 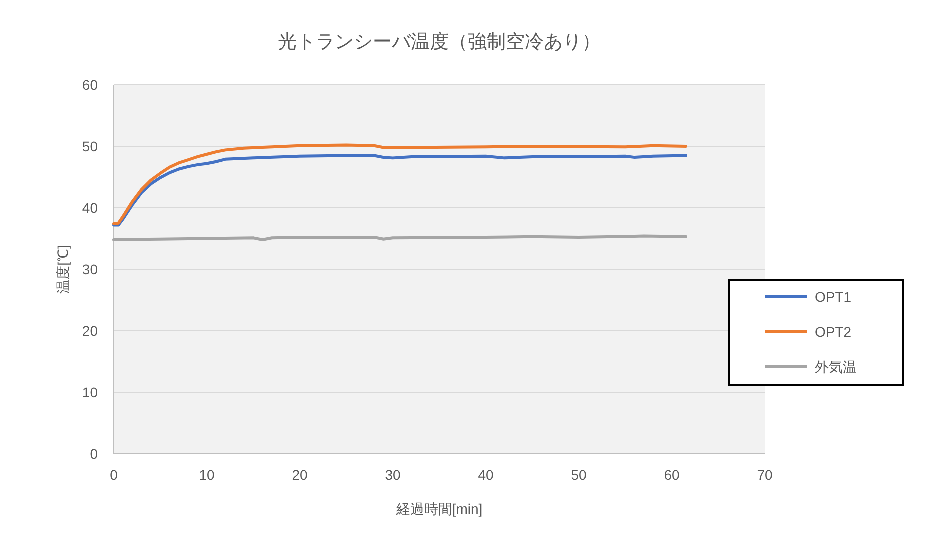 I want to click on y-axis-title: 温度[℃], so click(x=63, y=269).